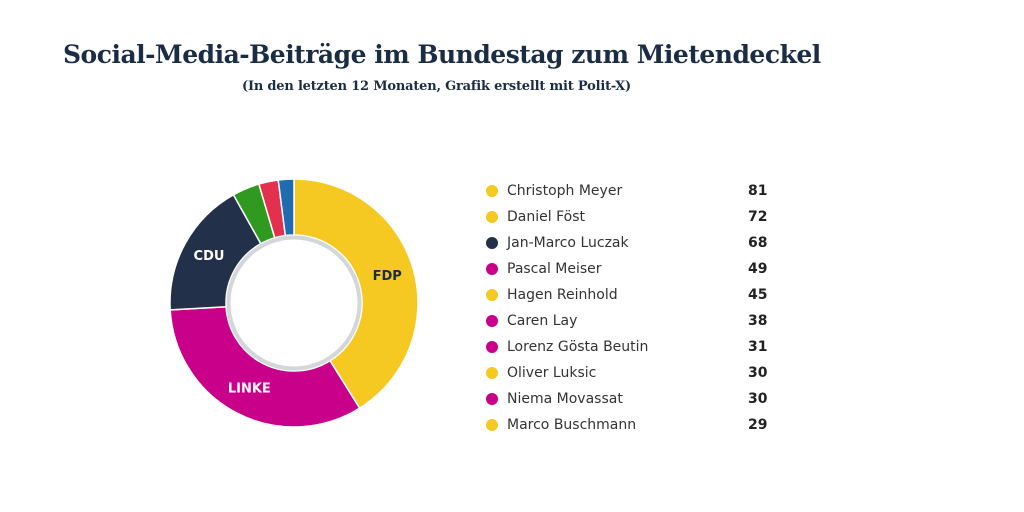  Describe the element at coordinates (387, 276) in the screenshot. I see `slice-label-fdp: FDP` at that location.